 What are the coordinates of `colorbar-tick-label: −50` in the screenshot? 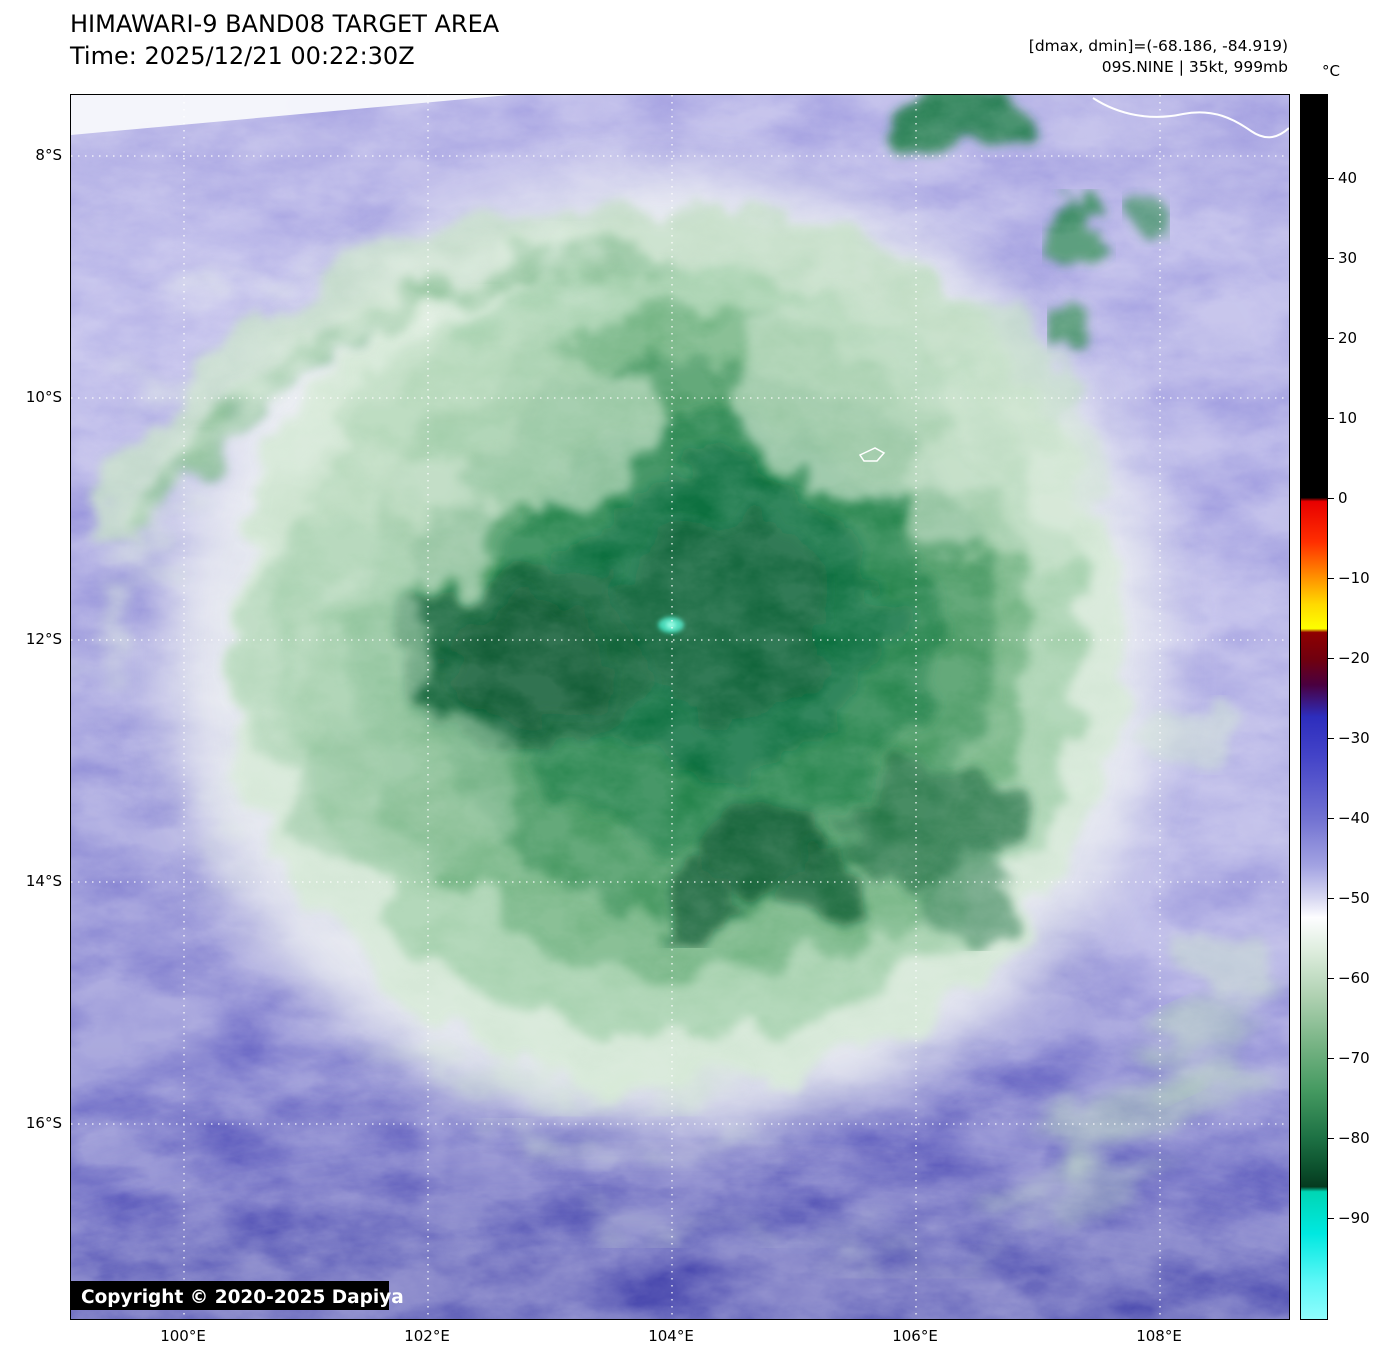 It's located at (1354, 898).